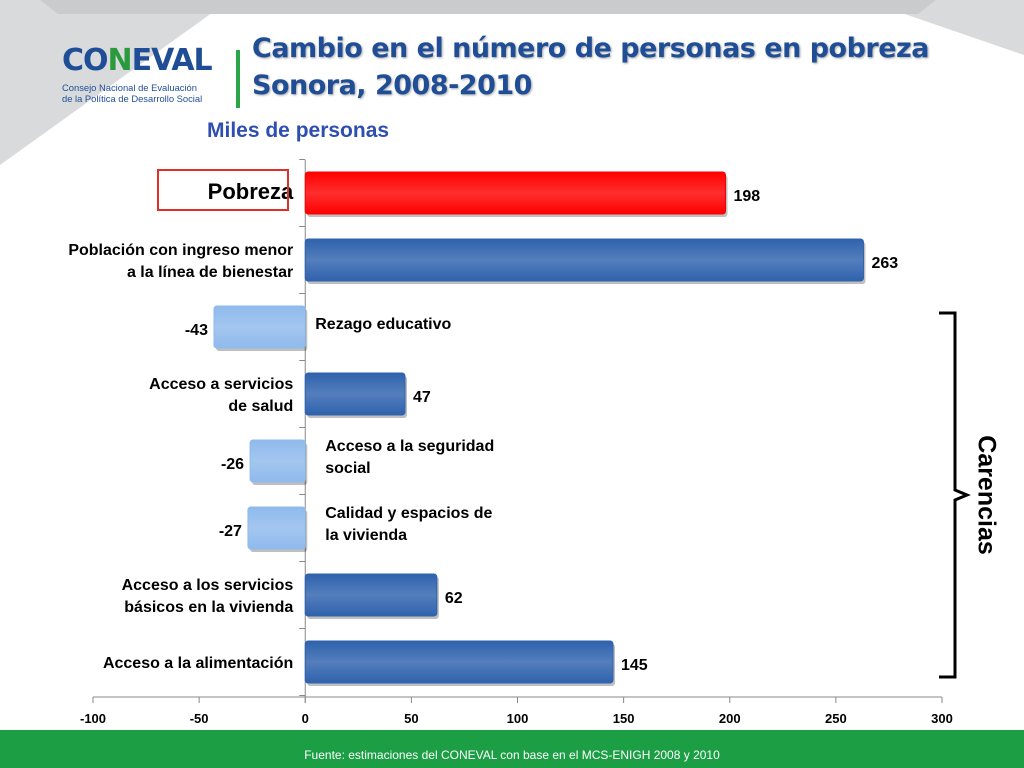 Image resolution: width=1024 pixels, height=768 pixels. I want to click on category-label: la vivienda, so click(366, 535).